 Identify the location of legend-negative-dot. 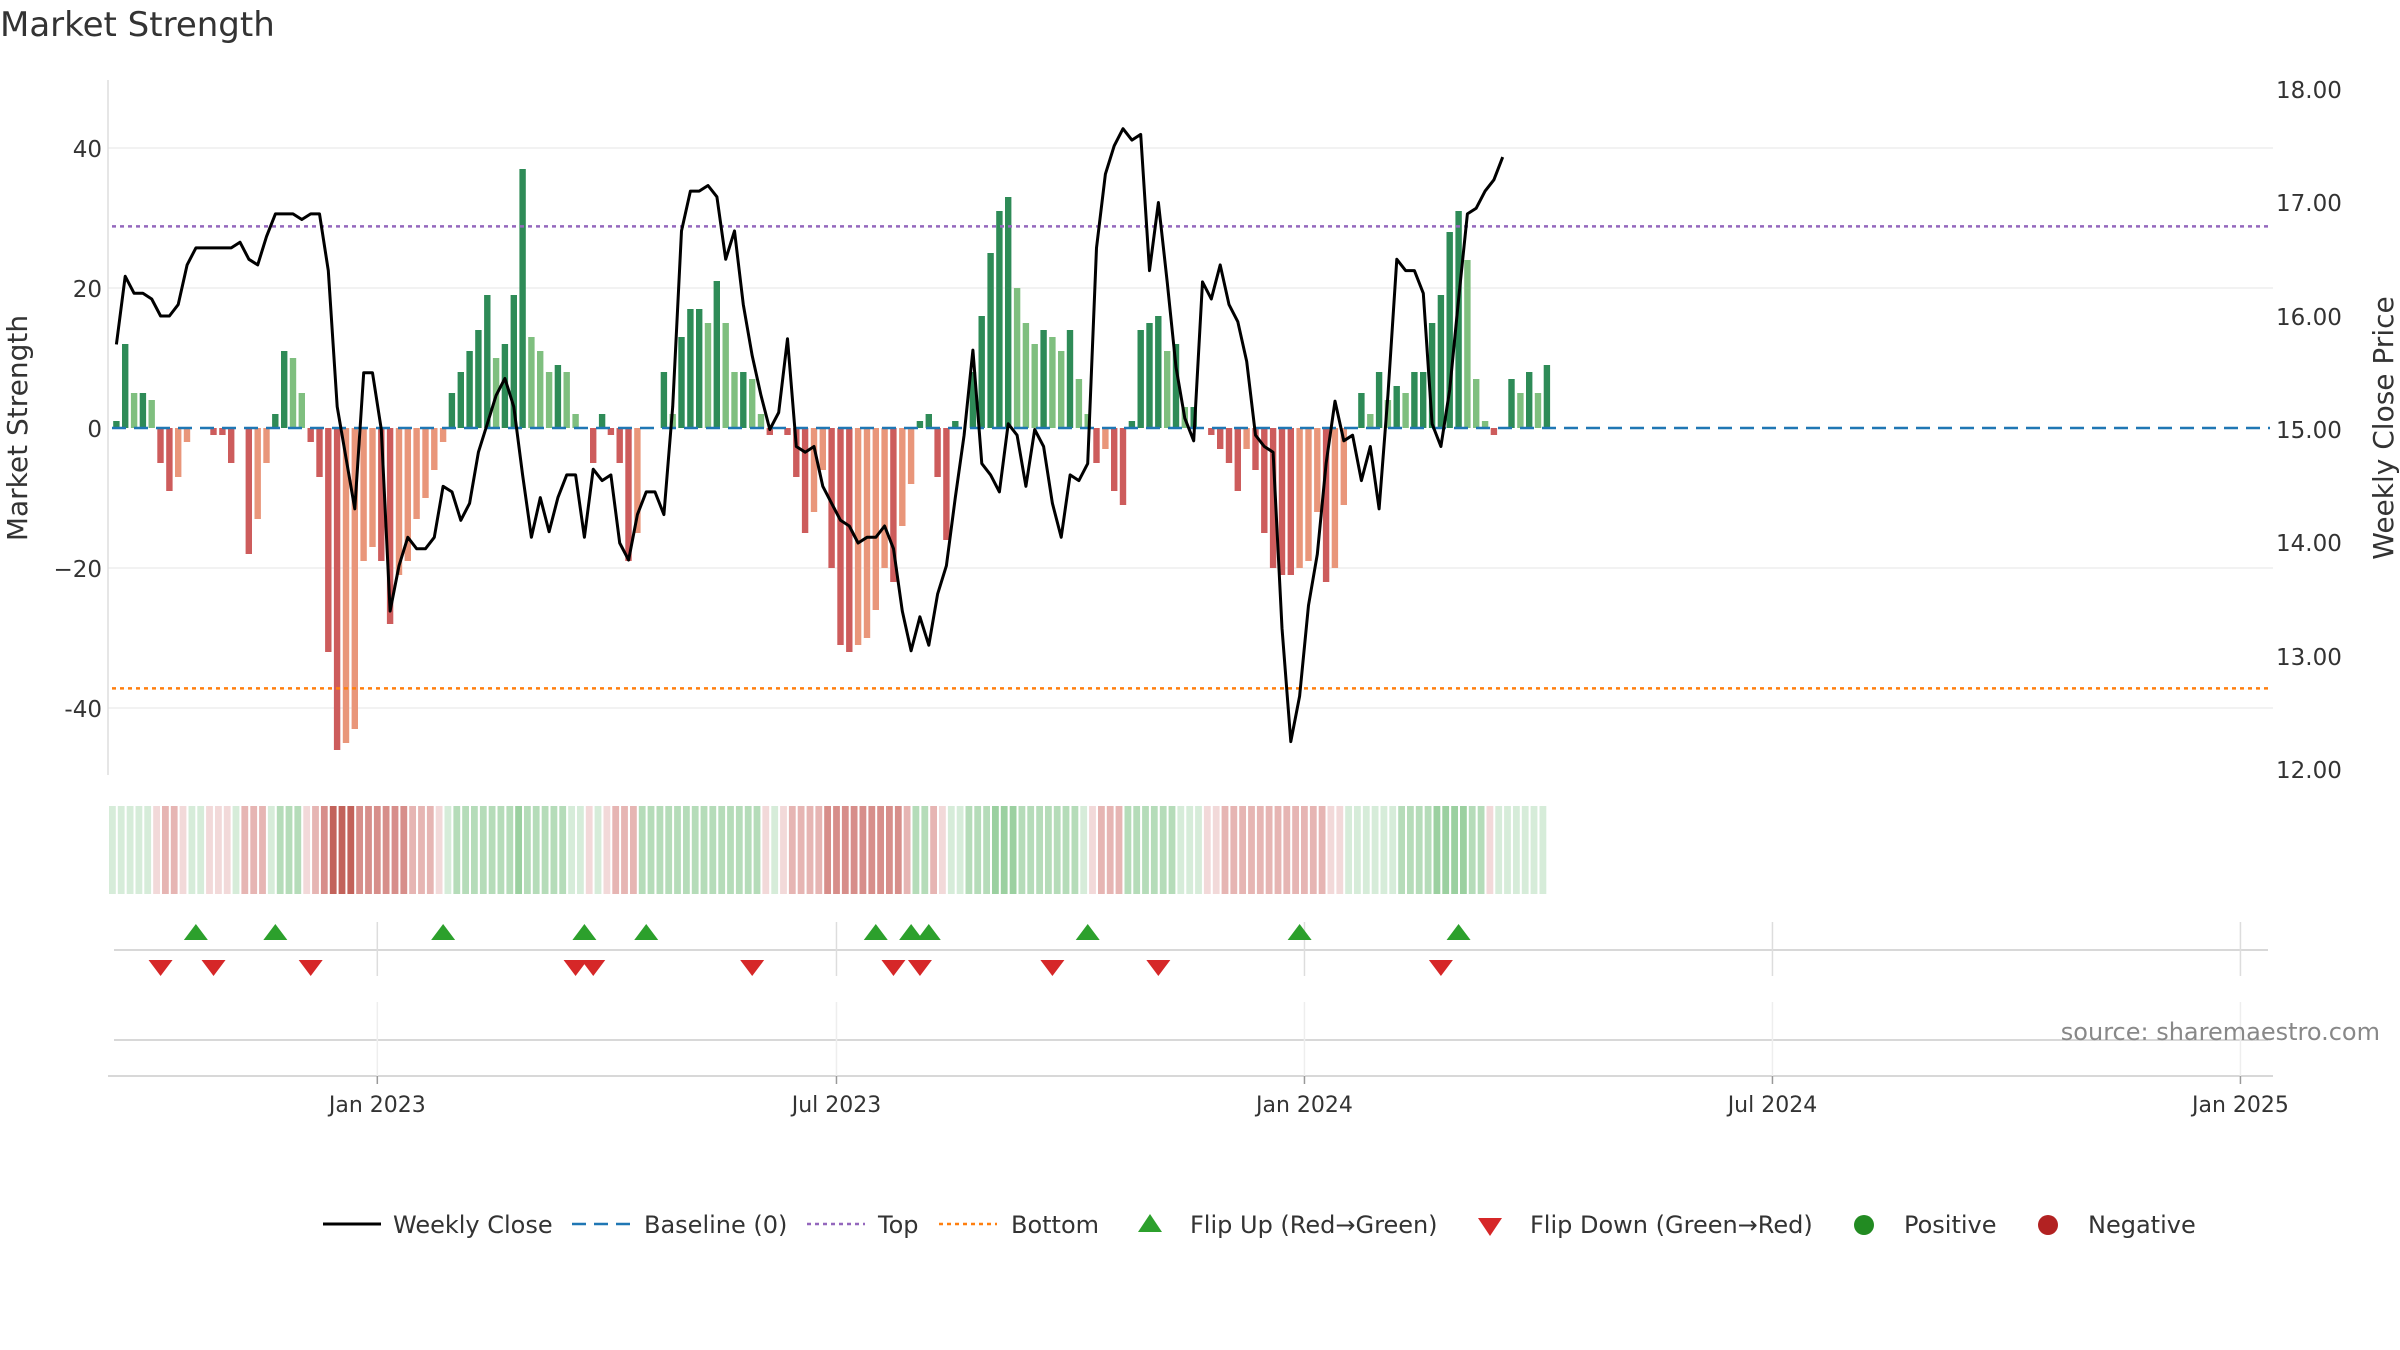
(2048, 1225).